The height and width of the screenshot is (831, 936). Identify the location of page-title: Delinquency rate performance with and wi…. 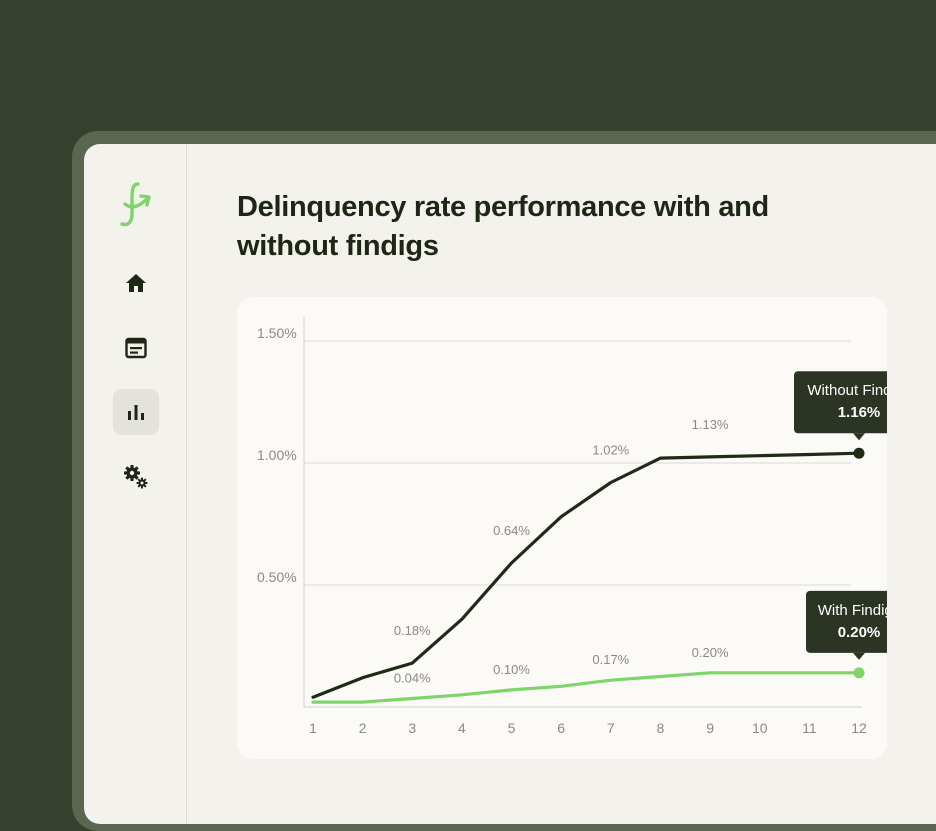
(503, 226).